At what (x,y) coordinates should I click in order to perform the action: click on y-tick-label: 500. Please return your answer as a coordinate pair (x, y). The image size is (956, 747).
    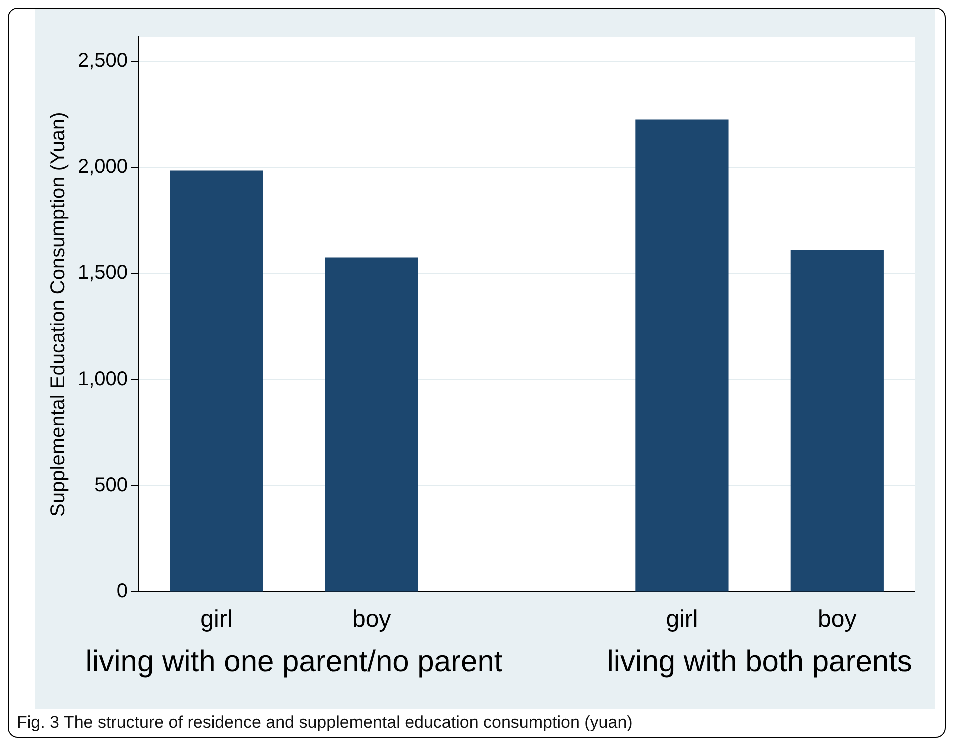
    Looking at the image, I should click on (111, 485).